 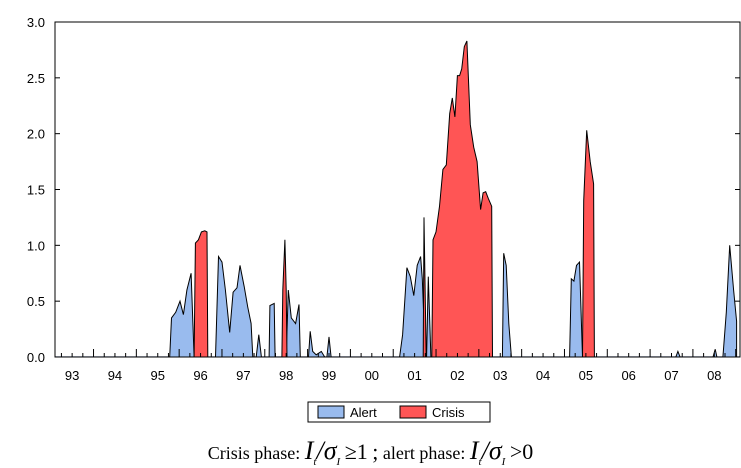 I want to click on y-tick-label: 1.5, so click(x=36, y=190).